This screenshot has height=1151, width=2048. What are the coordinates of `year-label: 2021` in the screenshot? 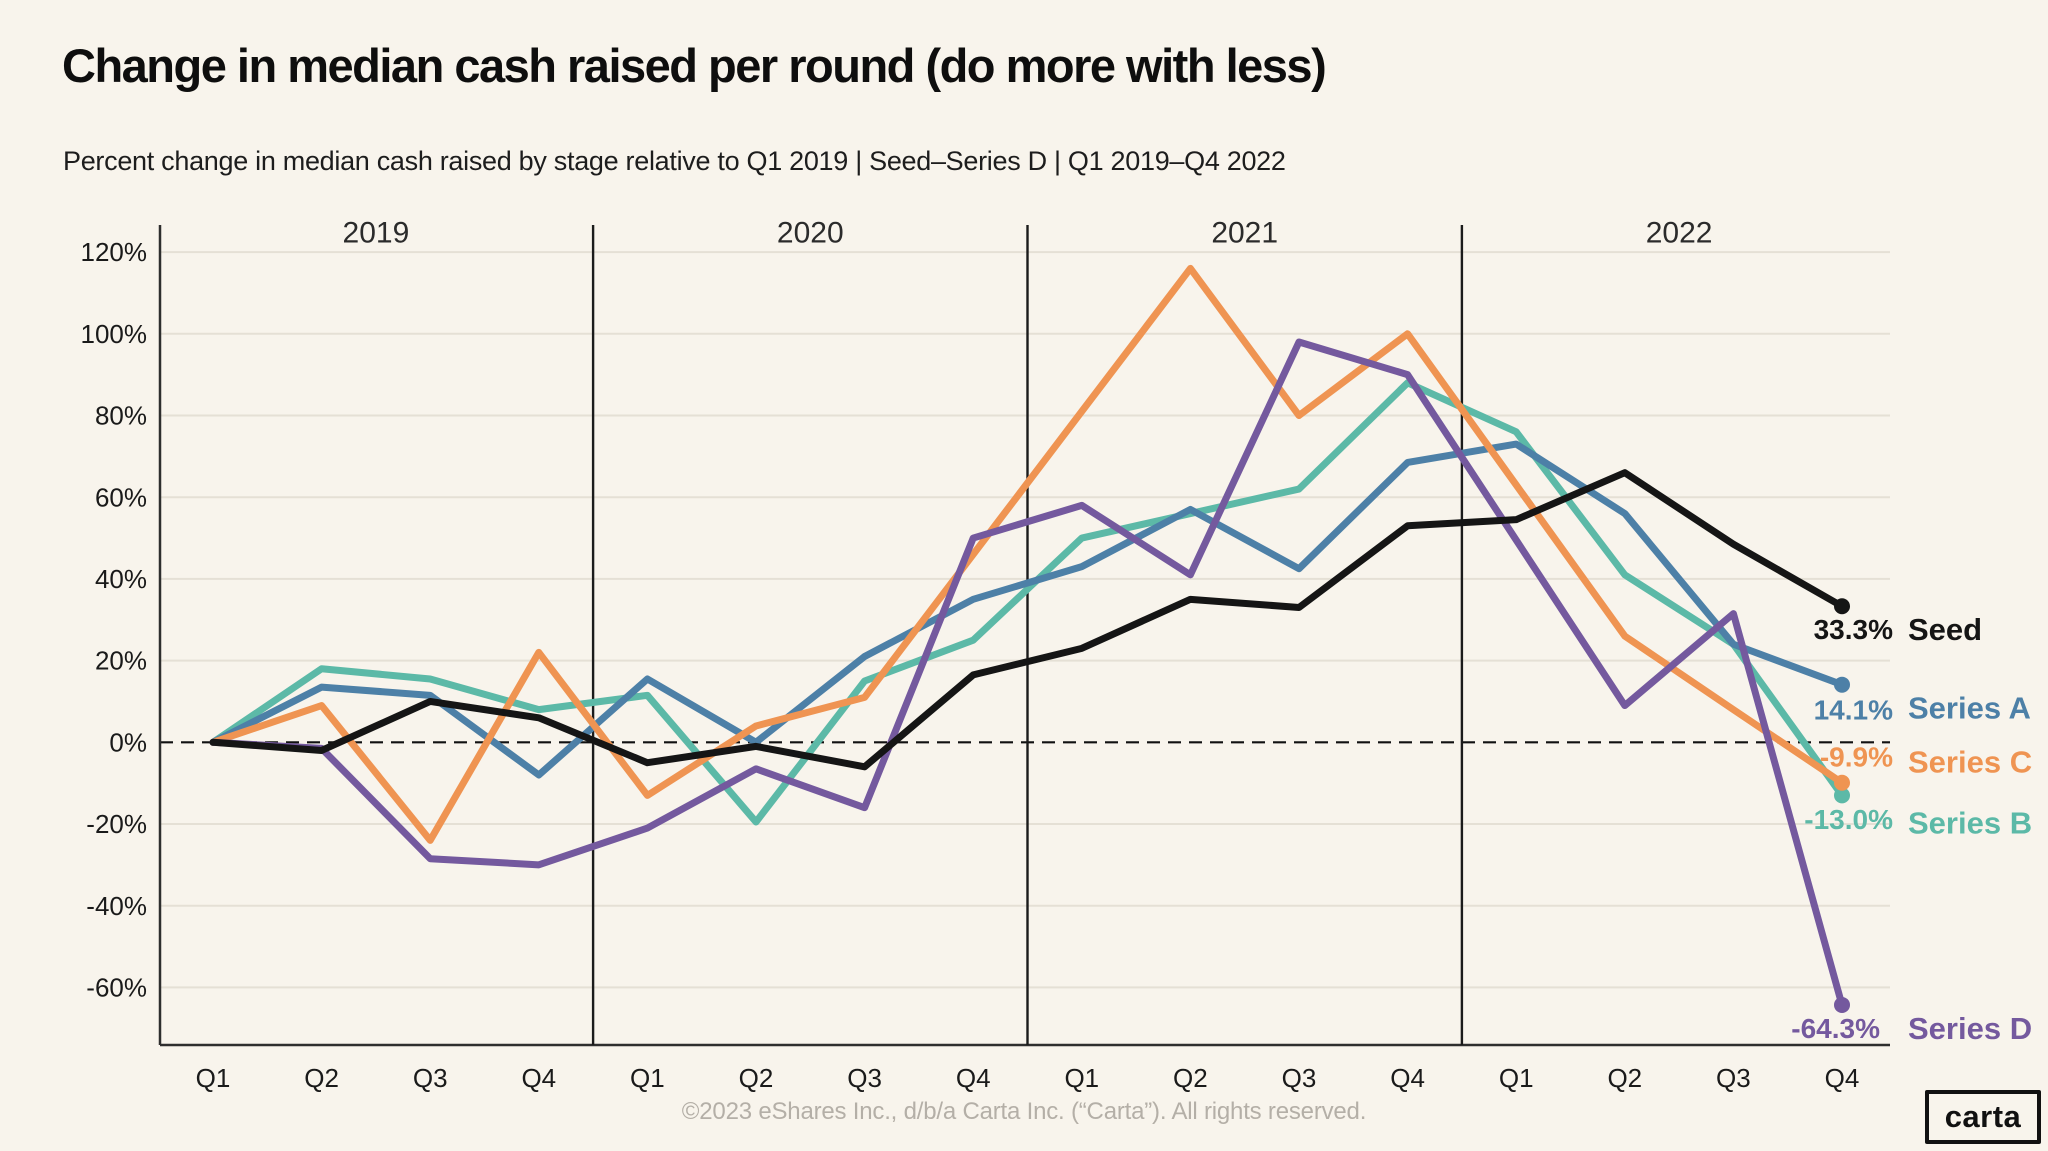 It's located at (1244, 233).